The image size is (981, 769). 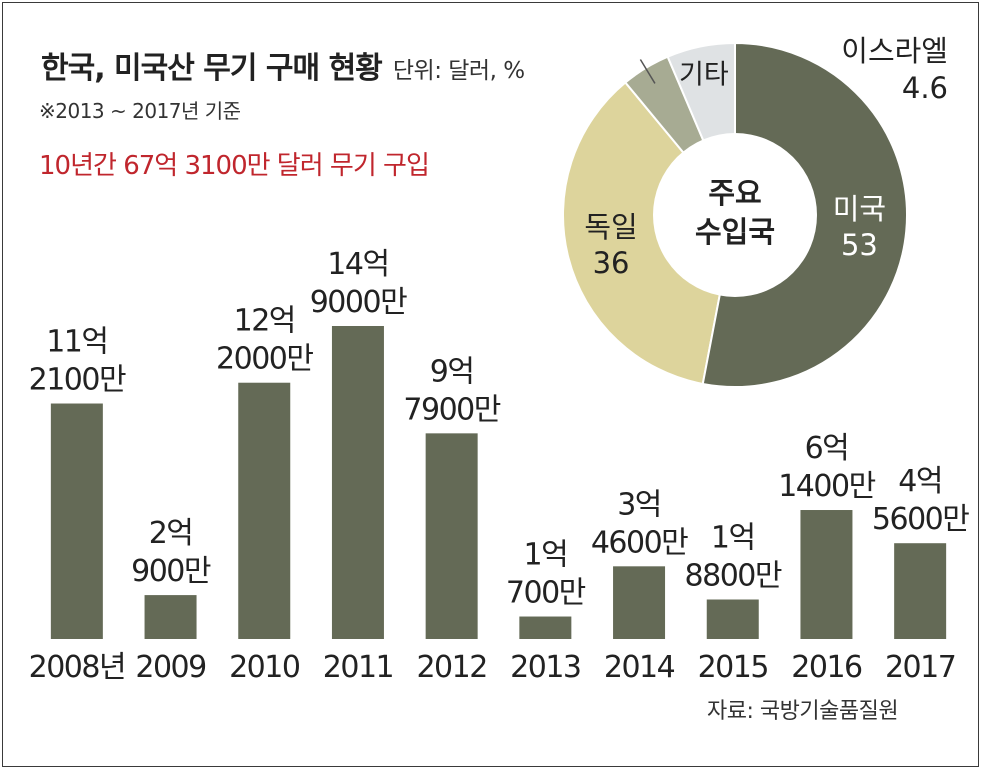 What do you see at coordinates (734, 193) in the screenshot?
I see `donut-center-title: 주요` at bounding box center [734, 193].